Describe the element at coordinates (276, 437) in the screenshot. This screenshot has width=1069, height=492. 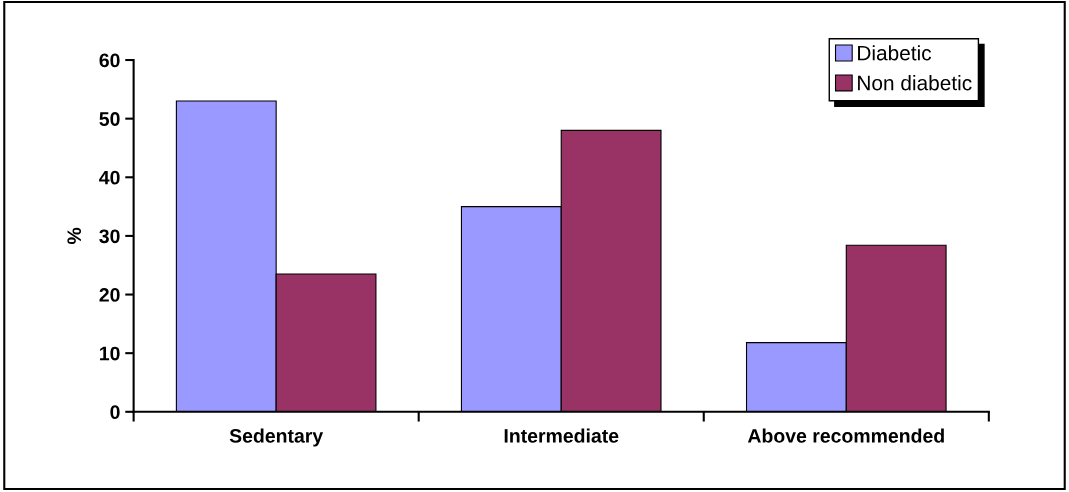
I see `x-tick-label: Sedentary` at that location.